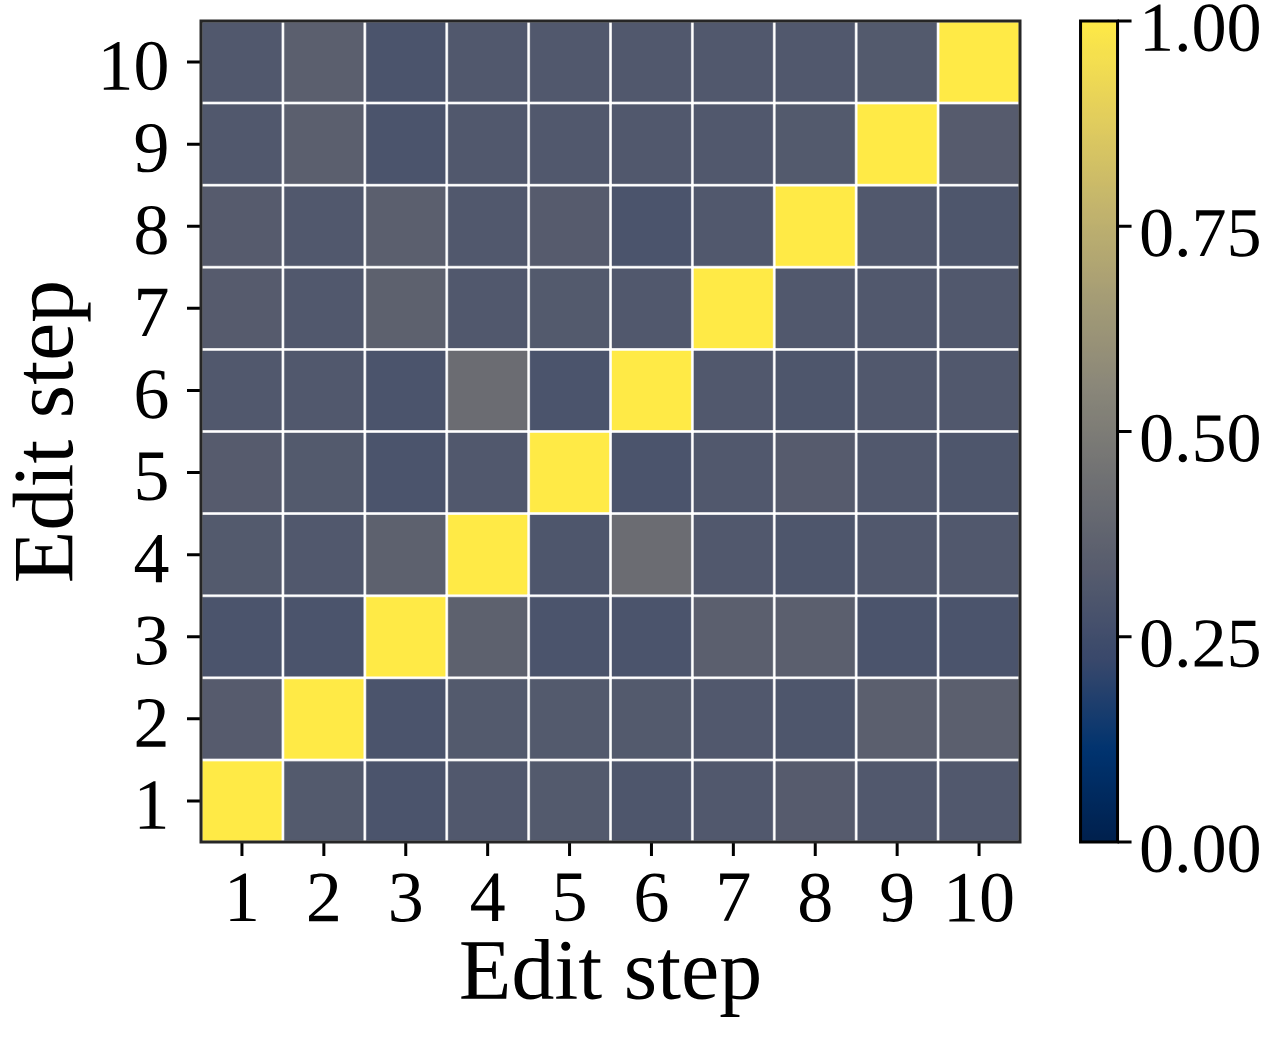 The height and width of the screenshot is (1038, 1263). What do you see at coordinates (735, 897) in the screenshot?
I see `x-tick-label: 7` at bounding box center [735, 897].